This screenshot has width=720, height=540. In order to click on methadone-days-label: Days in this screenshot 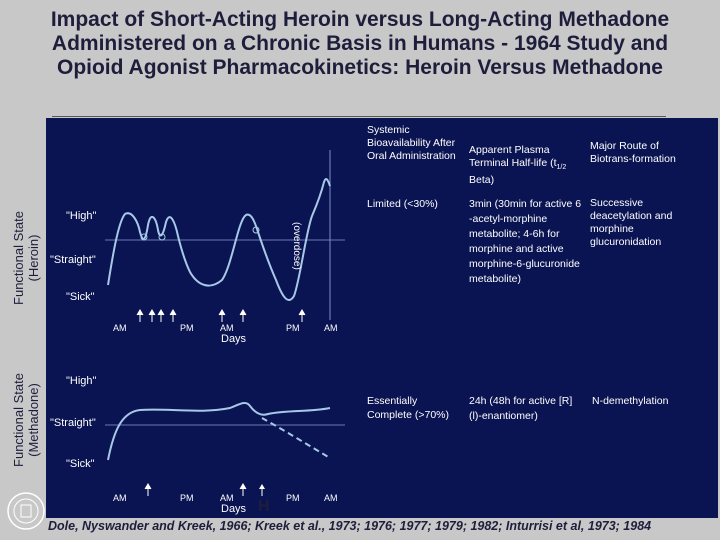, I will do `click(234, 509)`.